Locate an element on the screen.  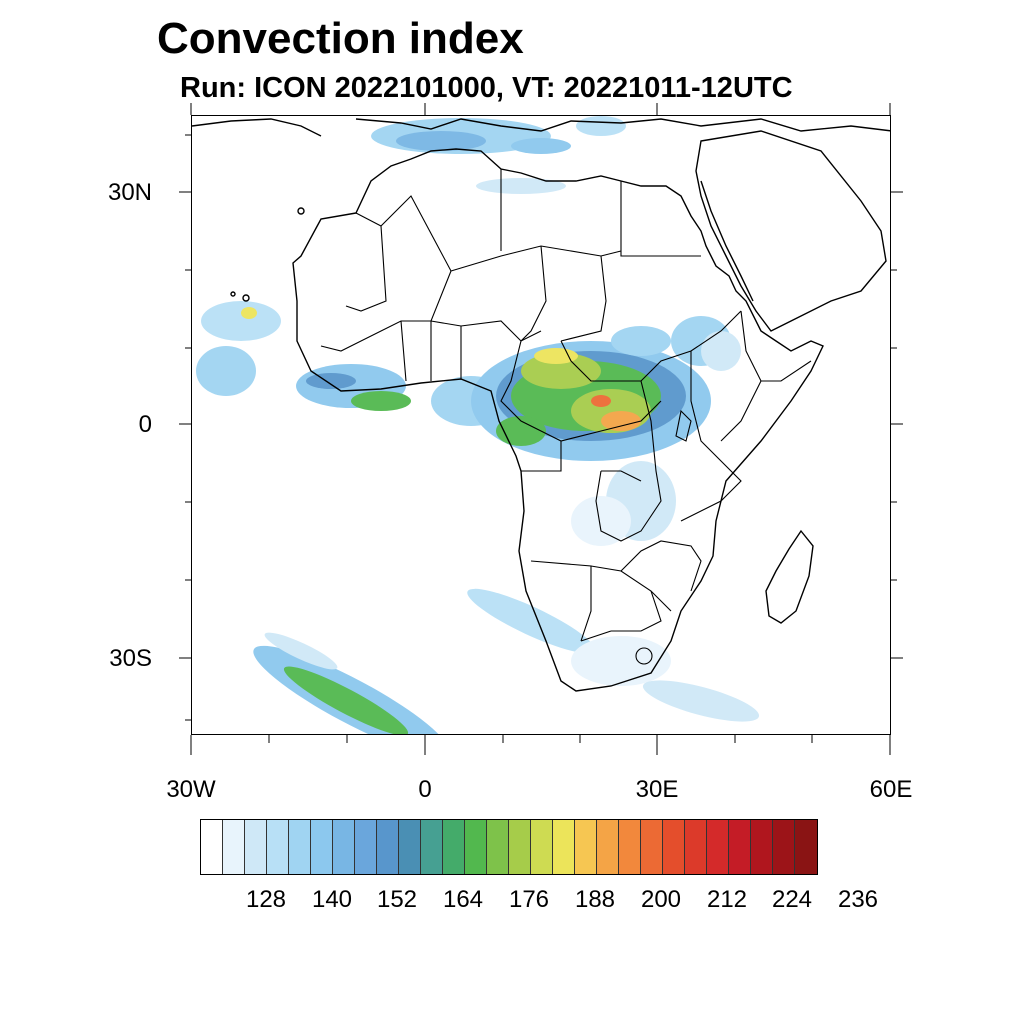
colorbar-label-176: 176 is located at coordinates (529, 899).